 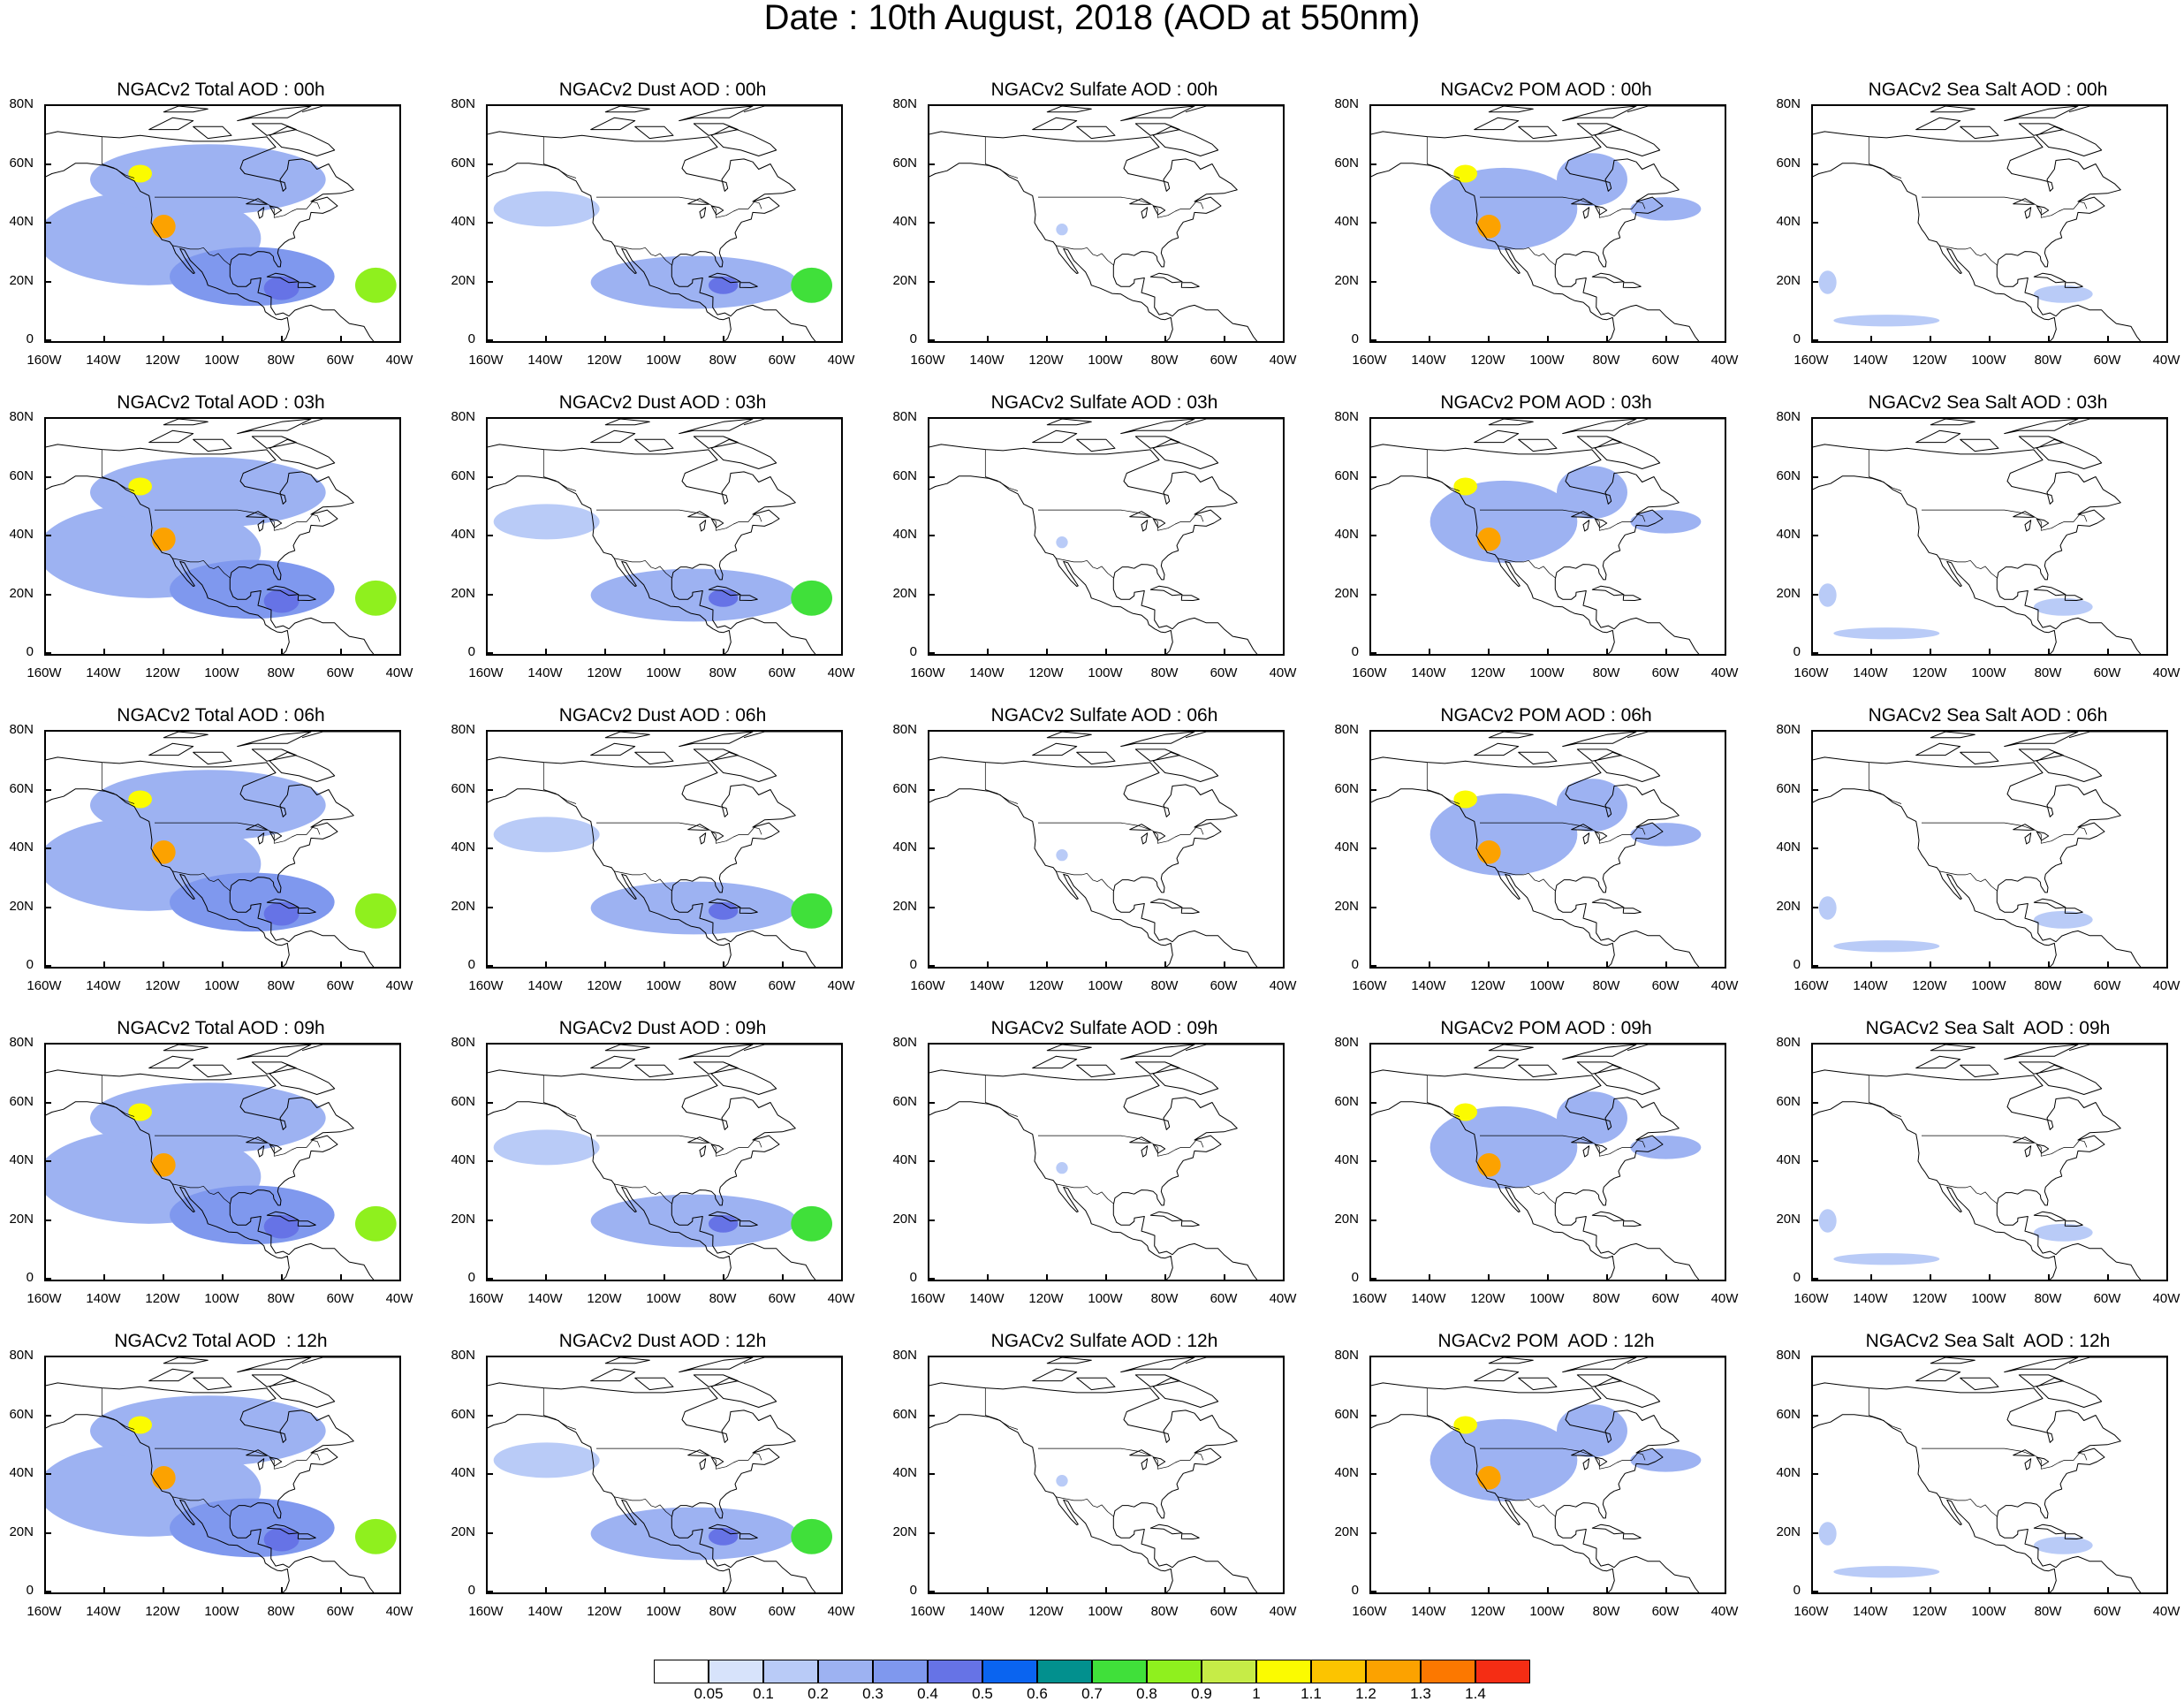 I want to click on coastline-hispaniola, so click(x=748, y=285).